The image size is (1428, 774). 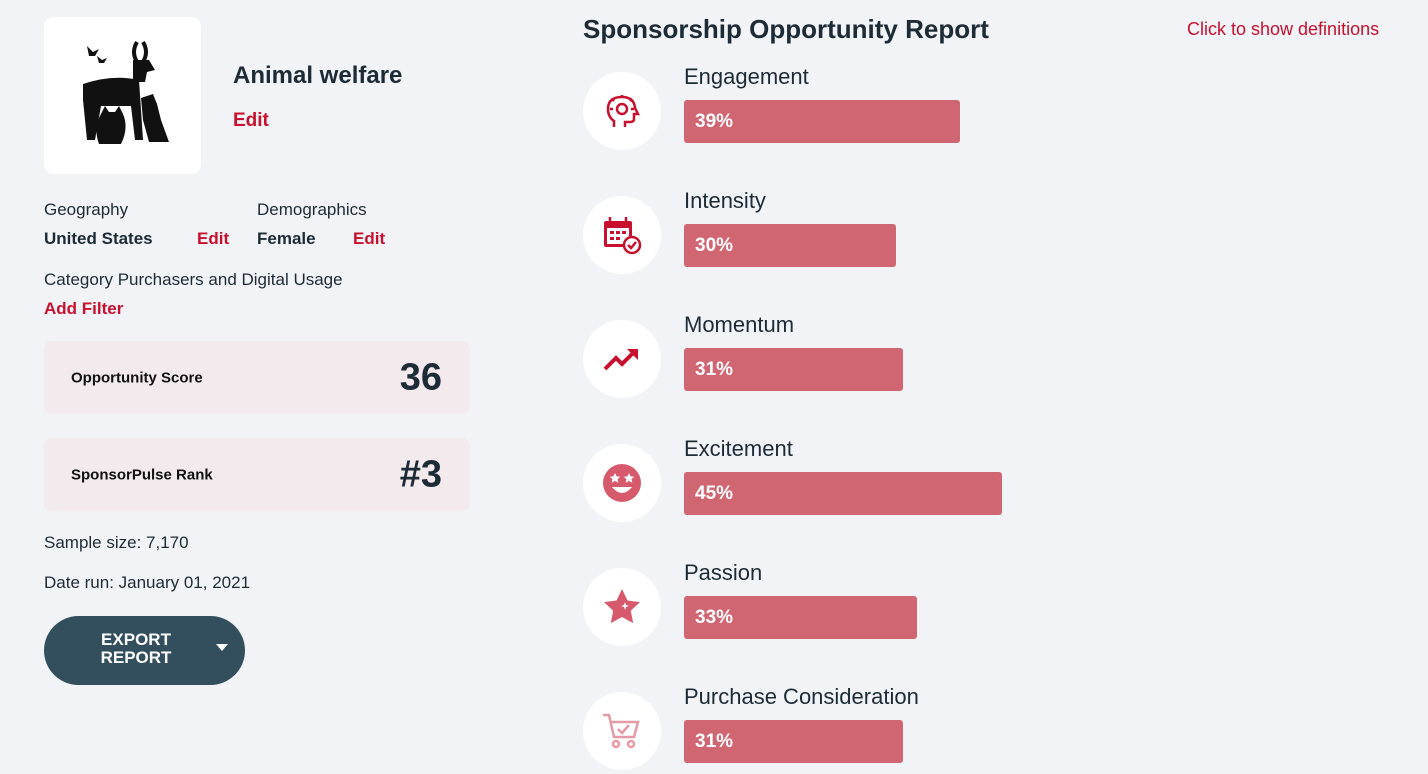 I want to click on opportunity-score-card: Opportunity Score 36, so click(x=257, y=377).